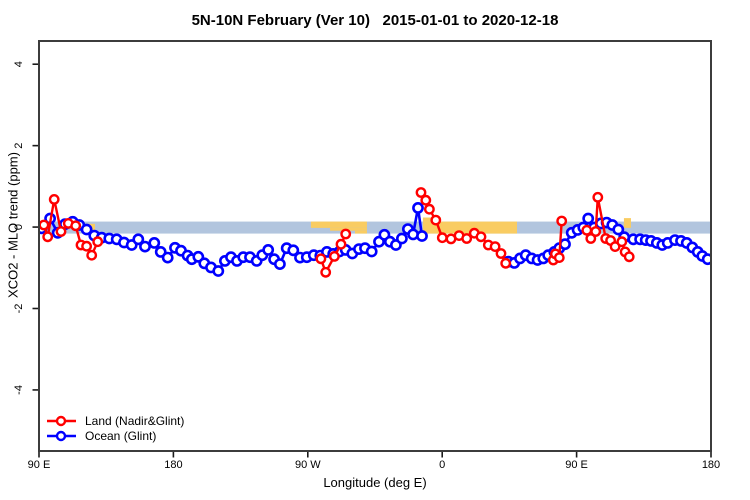 The width and height of the screenshot is (750, 500). What do you see at coordinates (121, 435) in the screenshot?
I see `legend-label-ocean: Ocean (Glint)` at bounding box center [121, 435].